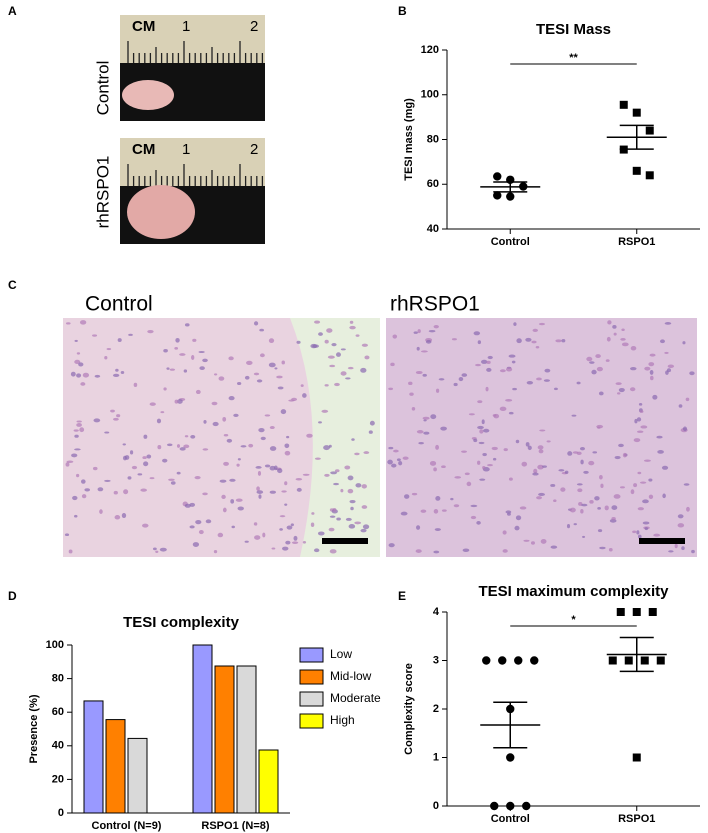 The width and height of the screenshot is (708, 833). I want to click on bar, so click(268, 781).